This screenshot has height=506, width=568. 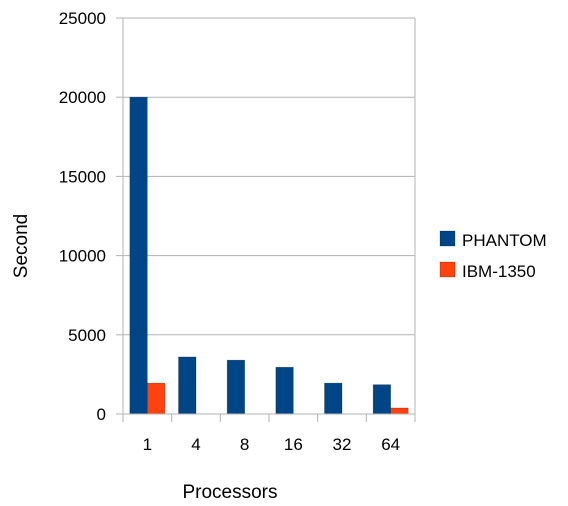 What do you see at coordinates (82, 18) in the screenshot?
I see `y-tick-label: 25000` at bounding box center [82, 18].